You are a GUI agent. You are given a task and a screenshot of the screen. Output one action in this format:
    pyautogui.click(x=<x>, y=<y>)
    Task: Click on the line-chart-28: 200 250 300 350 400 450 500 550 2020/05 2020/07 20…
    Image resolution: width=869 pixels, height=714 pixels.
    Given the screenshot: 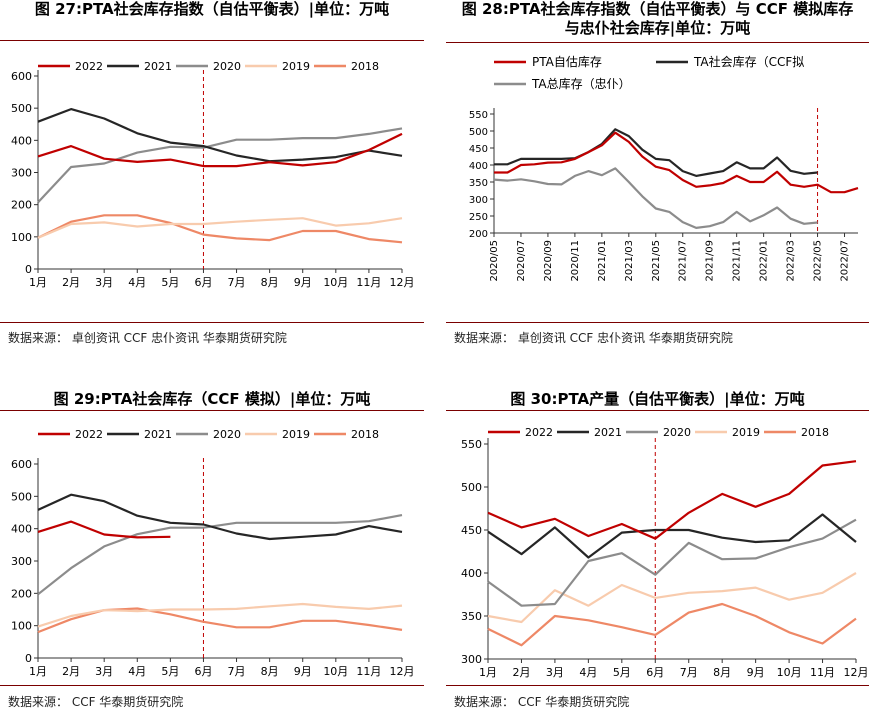 What is the action you would take?
    pyautogui.click(x=664, y=168)
    